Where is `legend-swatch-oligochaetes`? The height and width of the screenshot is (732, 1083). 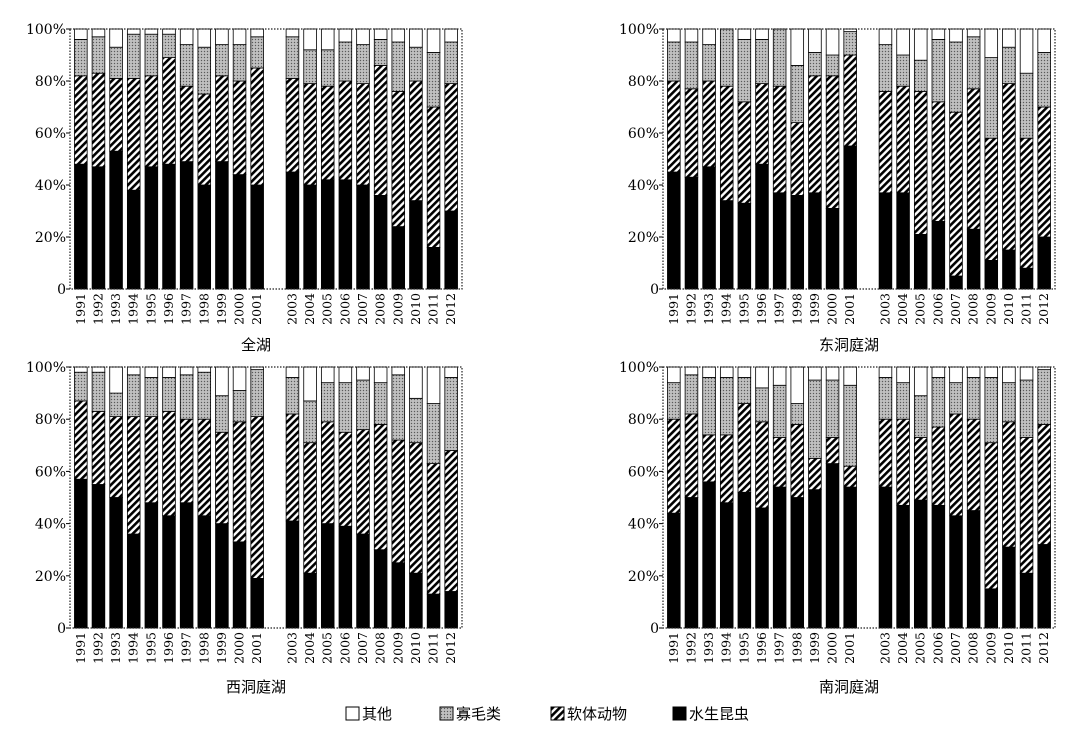 legend-swatch-oligochaetes is located at coordinates (446, 713).